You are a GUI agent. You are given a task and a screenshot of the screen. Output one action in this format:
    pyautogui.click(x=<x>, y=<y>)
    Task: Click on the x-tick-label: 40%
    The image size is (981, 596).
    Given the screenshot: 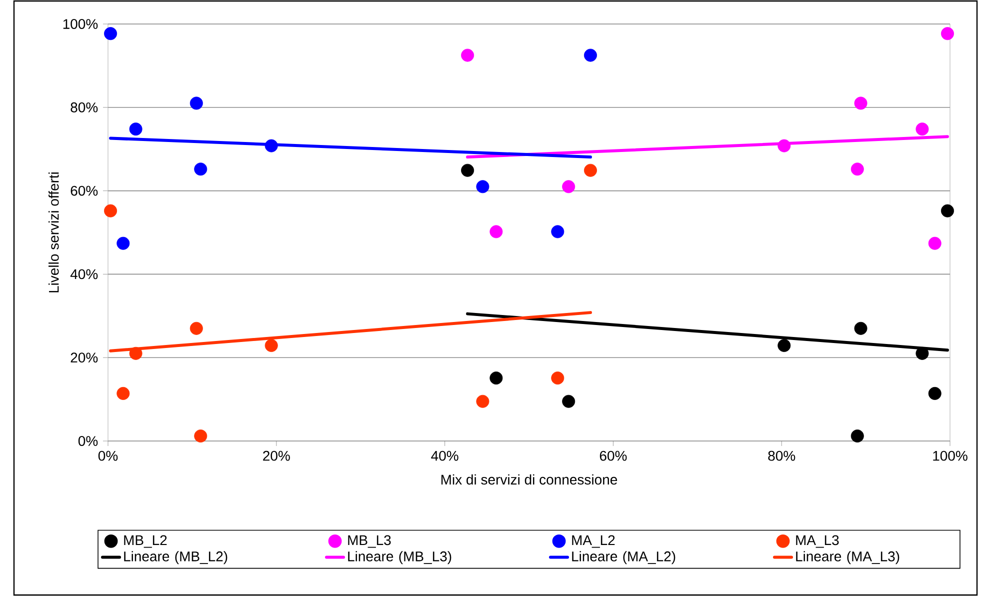 What is the action you would take?
    pyautogui.click(x=444, y=455)
    